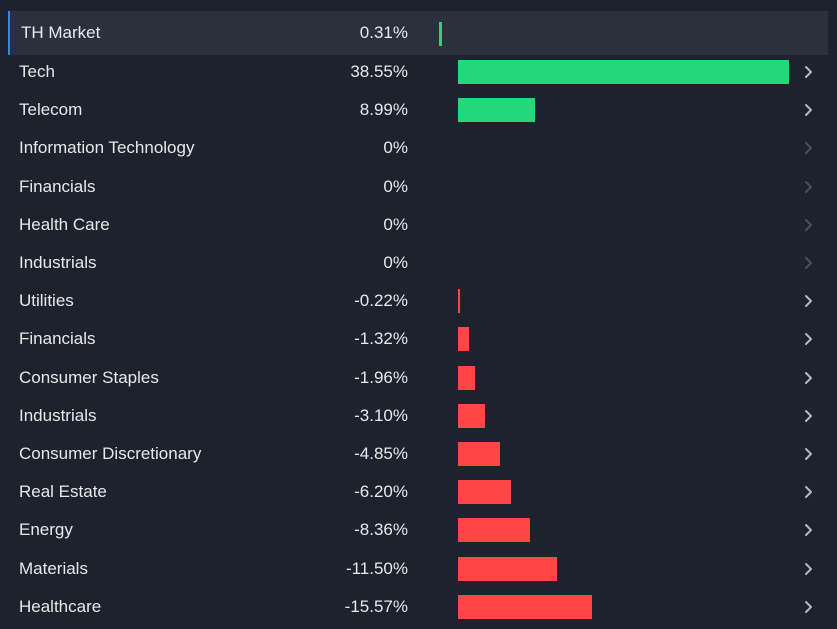 The height and width of the screenshot is (629, 837). Describe the element at coordinates (63, 492) in the screenshot. I see `sector-name: Real Estate` at that location.